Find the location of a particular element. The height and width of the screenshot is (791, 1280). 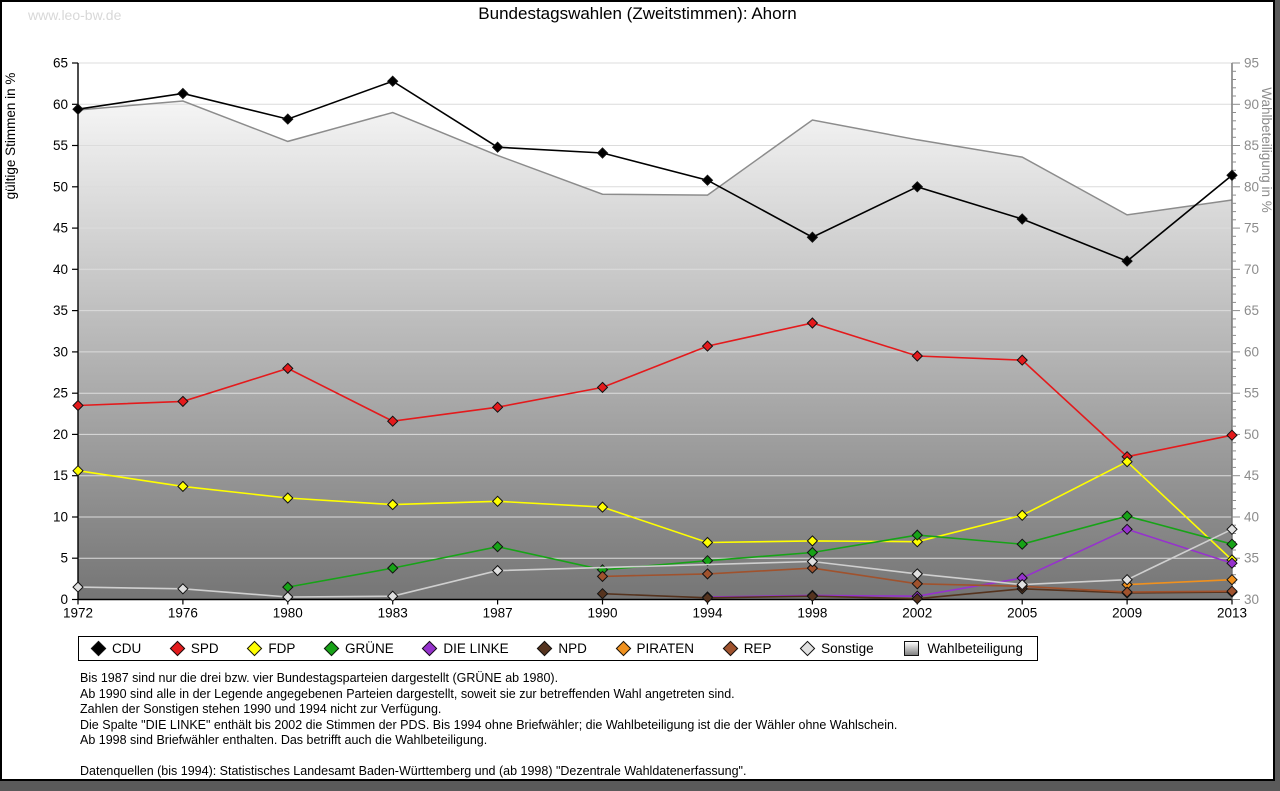

svg-text: 5 is located at coordinates (64, 558).